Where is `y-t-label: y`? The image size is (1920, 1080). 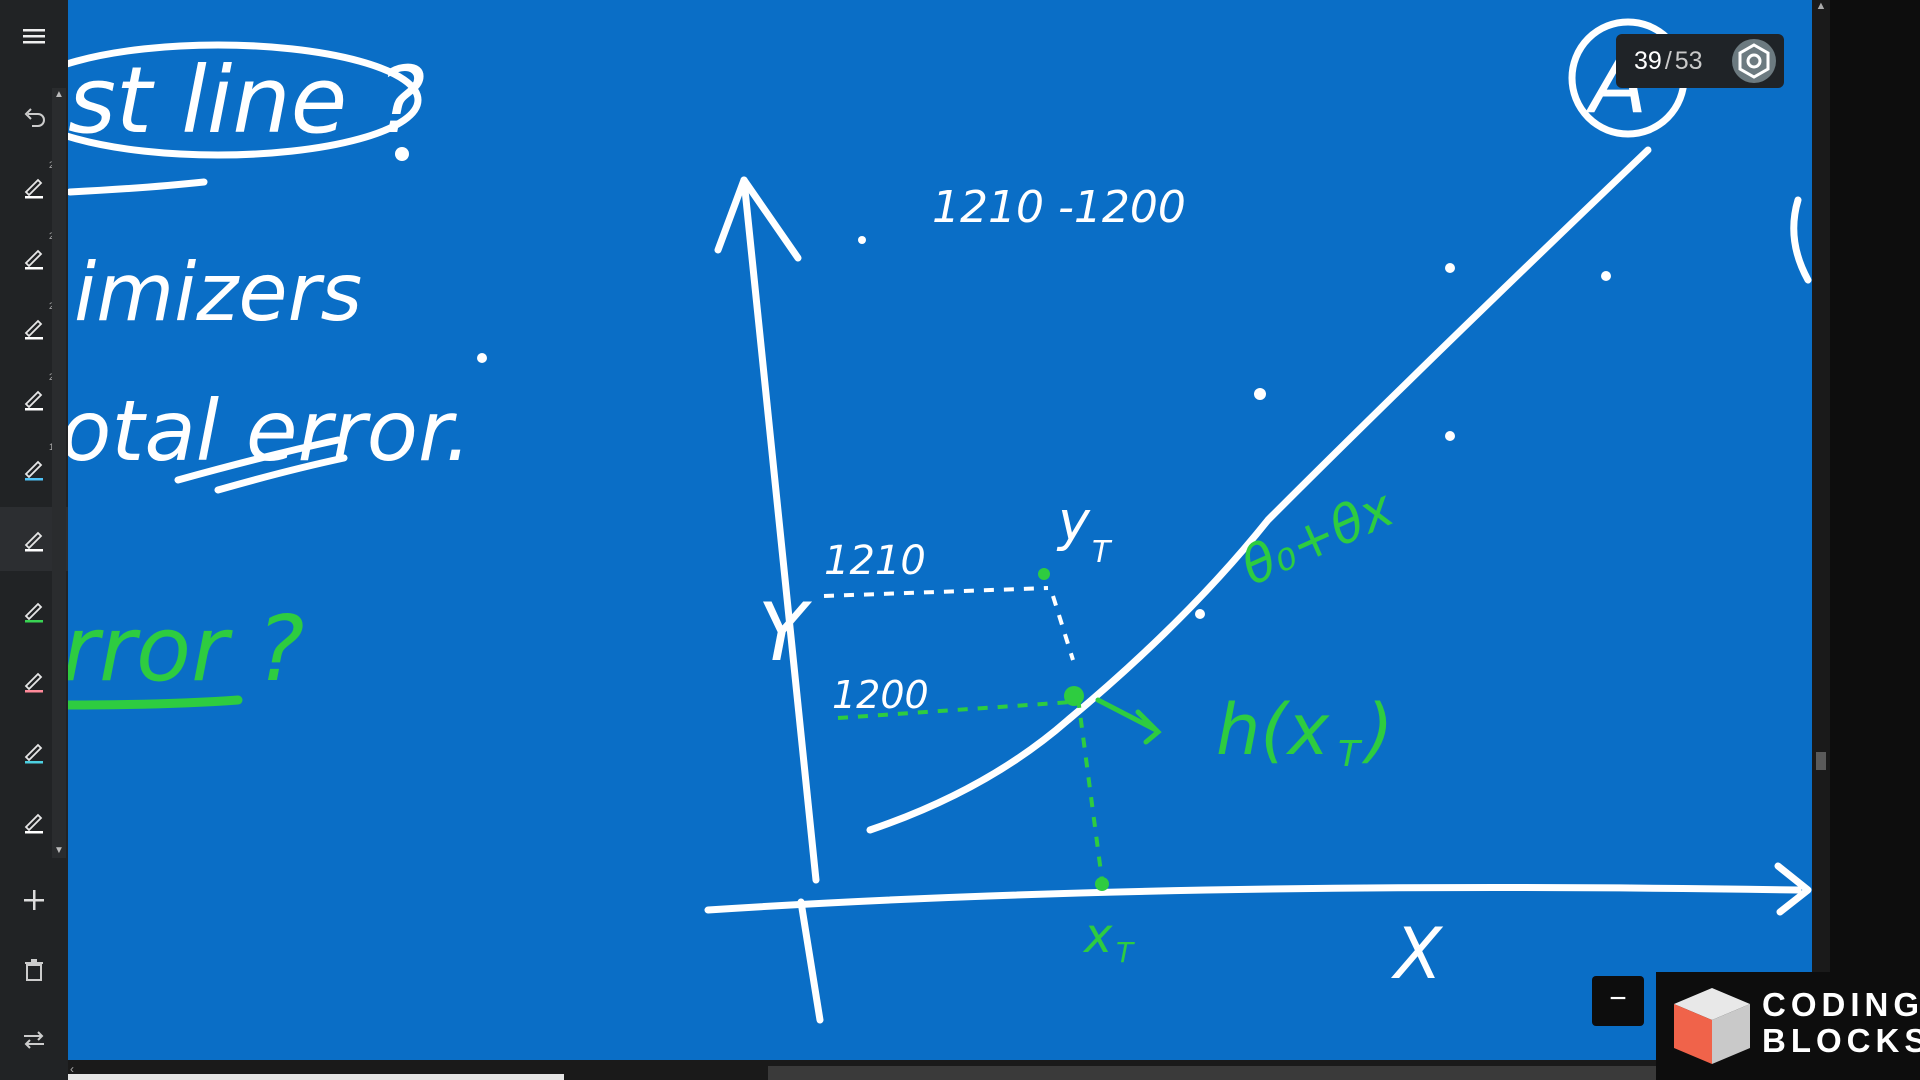 y-t-label: y is located at coordinates (1073, 521).